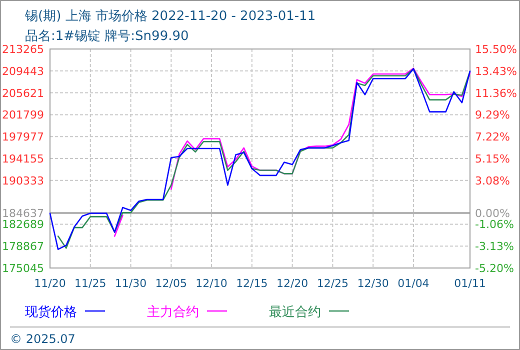 This screenshot has width=520, height=350. I want to click on x-tick-label: 11/25, so click(90, 283).